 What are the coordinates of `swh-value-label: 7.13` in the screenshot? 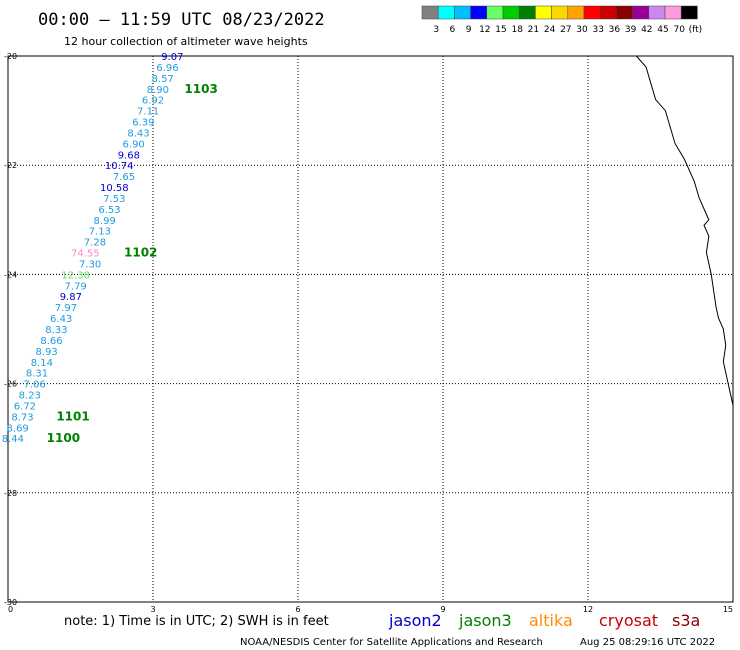 It's located at (100, 232).